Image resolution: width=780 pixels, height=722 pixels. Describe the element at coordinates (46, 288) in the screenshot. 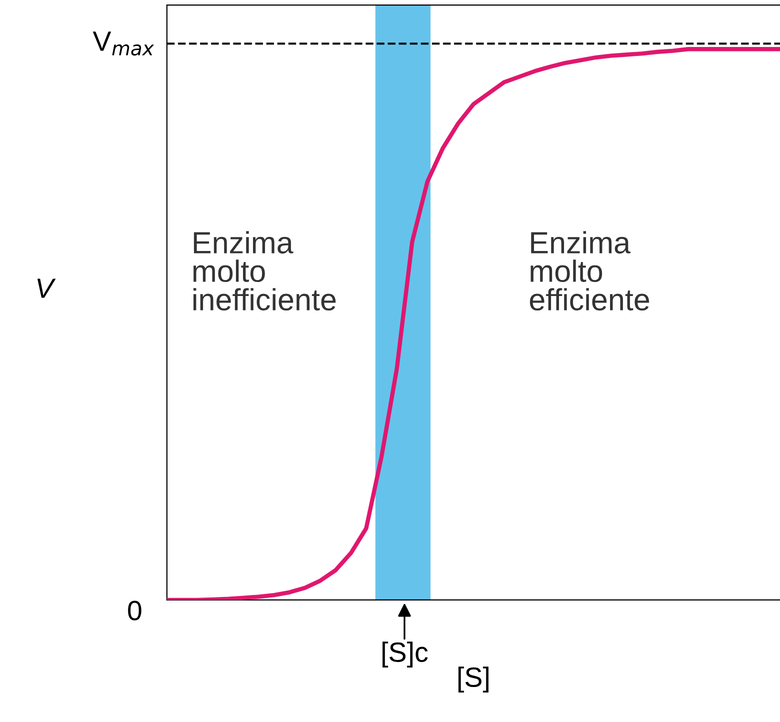

I see `text: V` at that location.